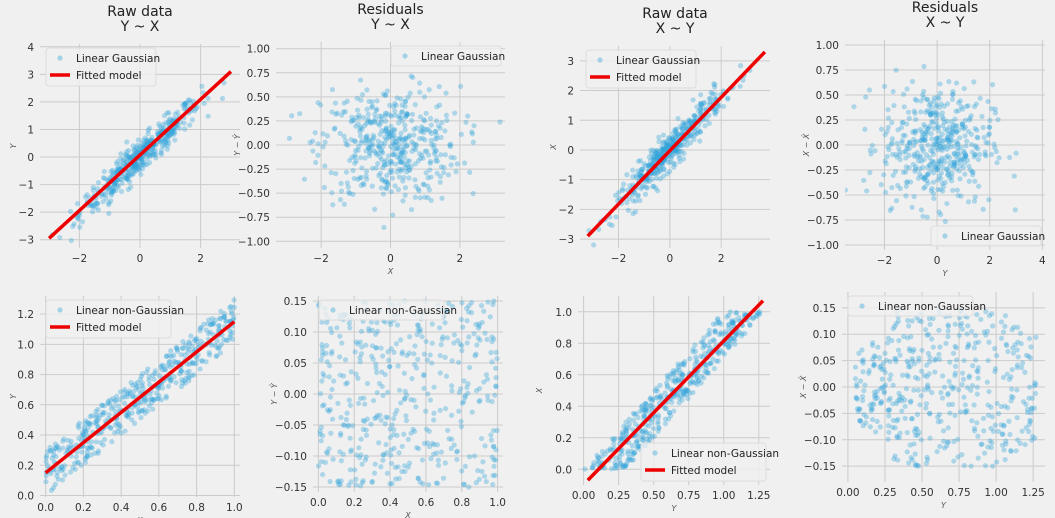 Image resolution: width=1055 pixels, height=518 pixels. What do you see at coordinates (827, 46) in the screenshot?
I see `y-tick-label: 1.00` at bounding box center [827, 46].